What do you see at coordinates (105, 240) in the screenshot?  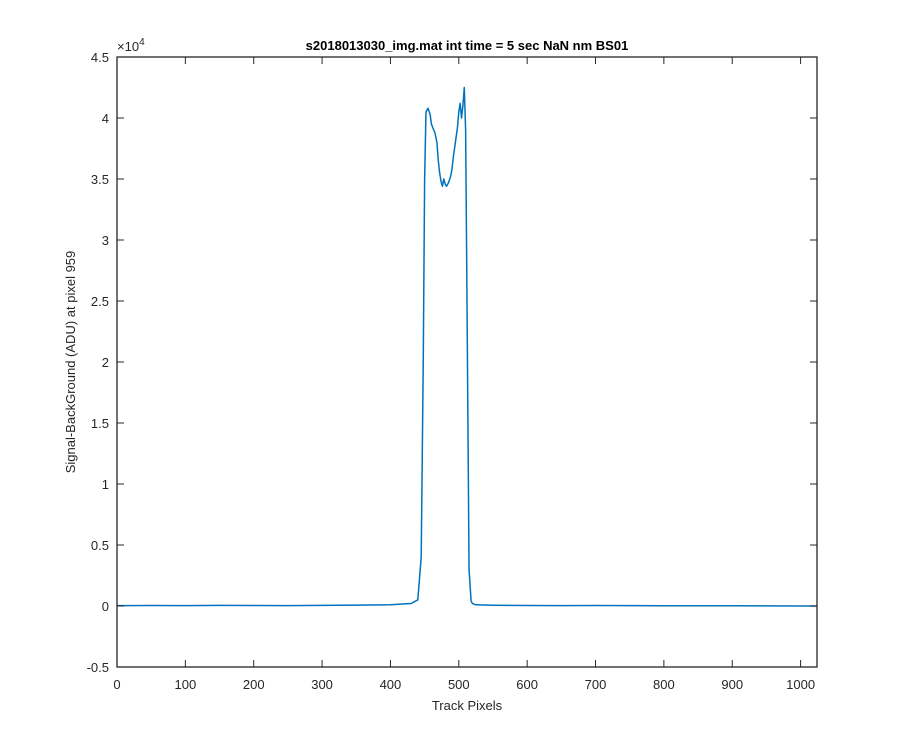 I see `y-tick-label: 3` at bounding box center [105, 240].